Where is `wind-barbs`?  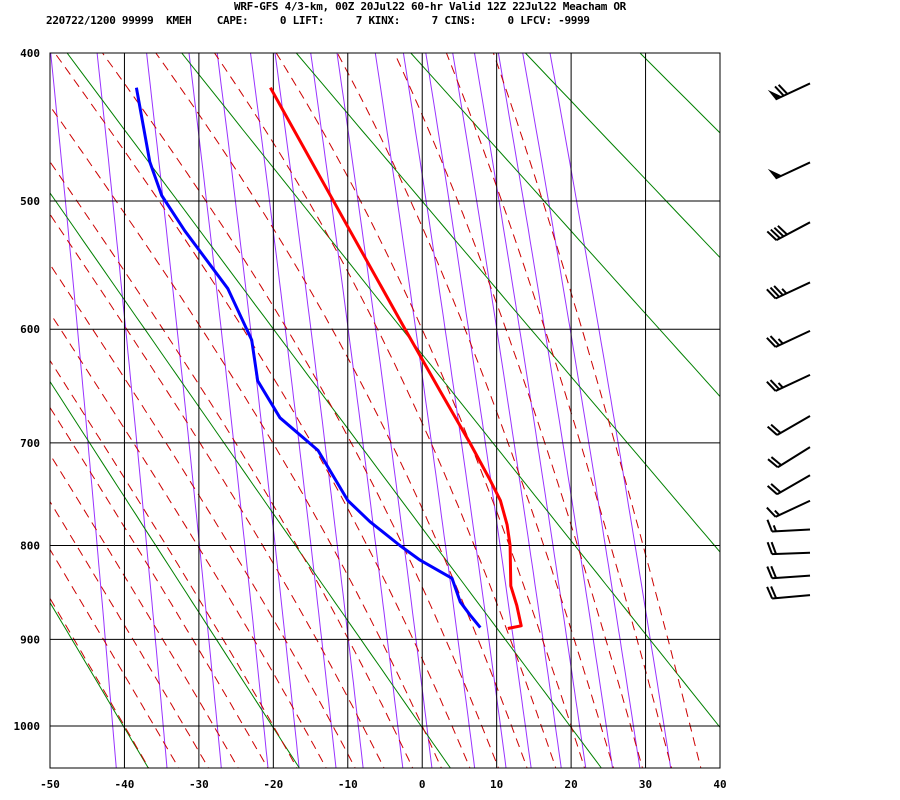
wind-barbs is located at coordinates (788, 341).